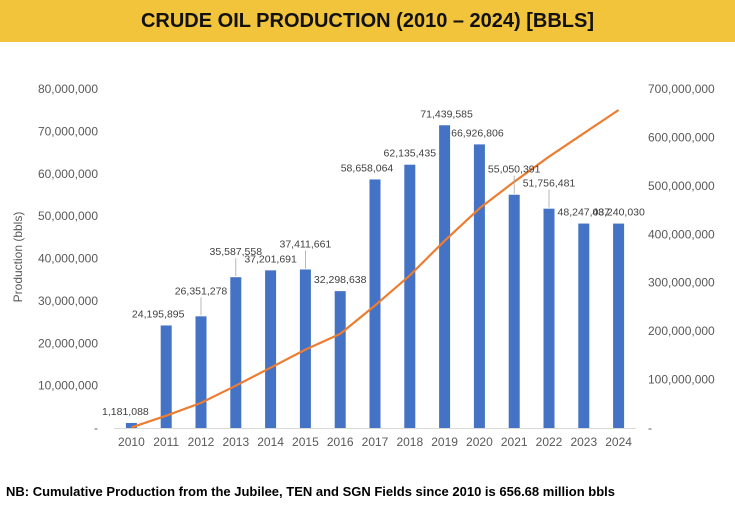 This screenshot has height=511, width=735. What do you see at coordinates (201, 372) in the screenshot?
I see `bar-2012` at bounding box center [201, 372].